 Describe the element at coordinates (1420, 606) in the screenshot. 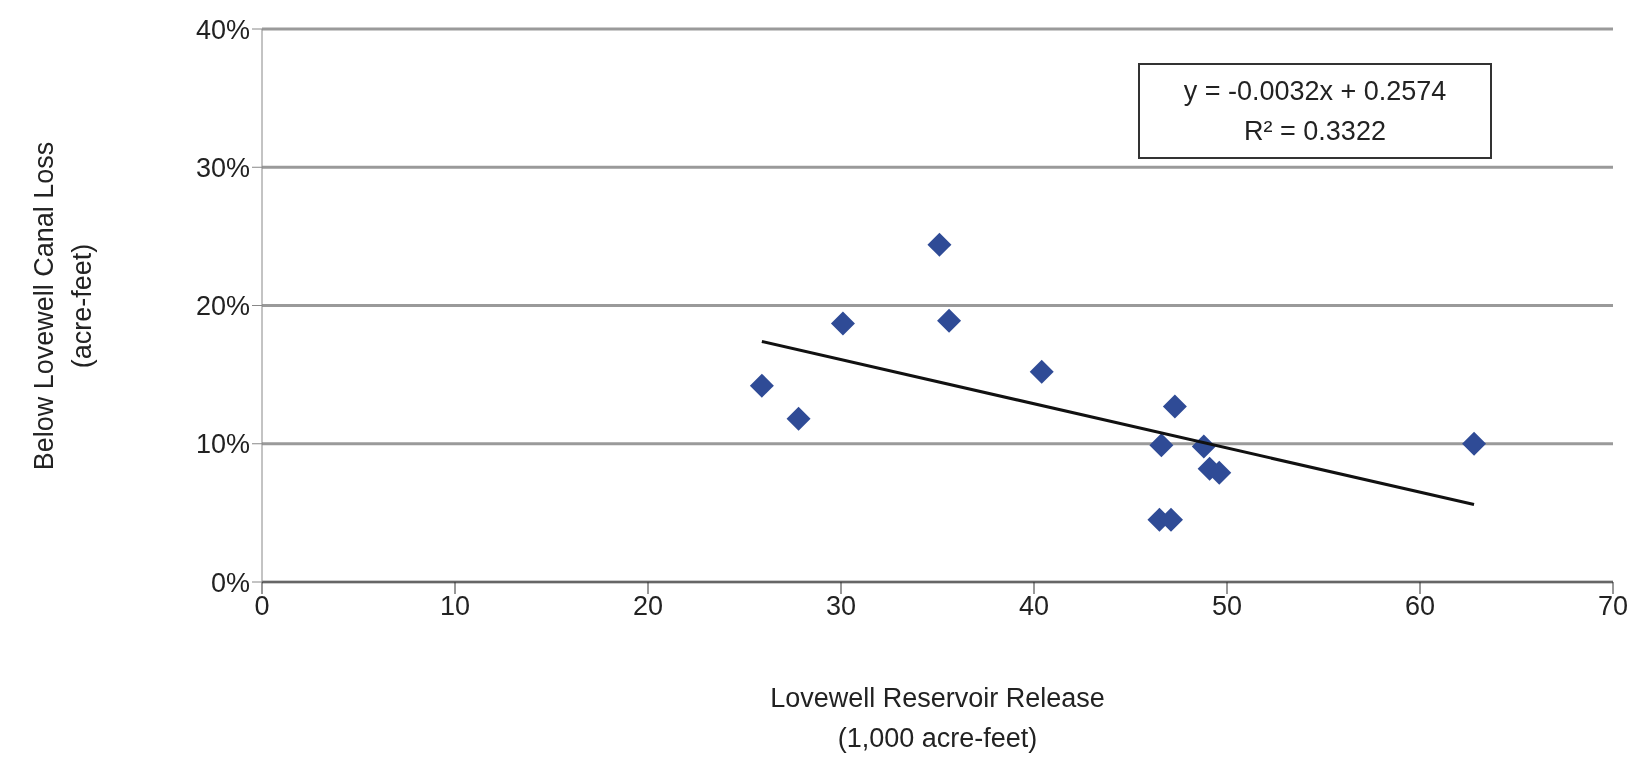

I see `x-tick-label: 60` at that location.